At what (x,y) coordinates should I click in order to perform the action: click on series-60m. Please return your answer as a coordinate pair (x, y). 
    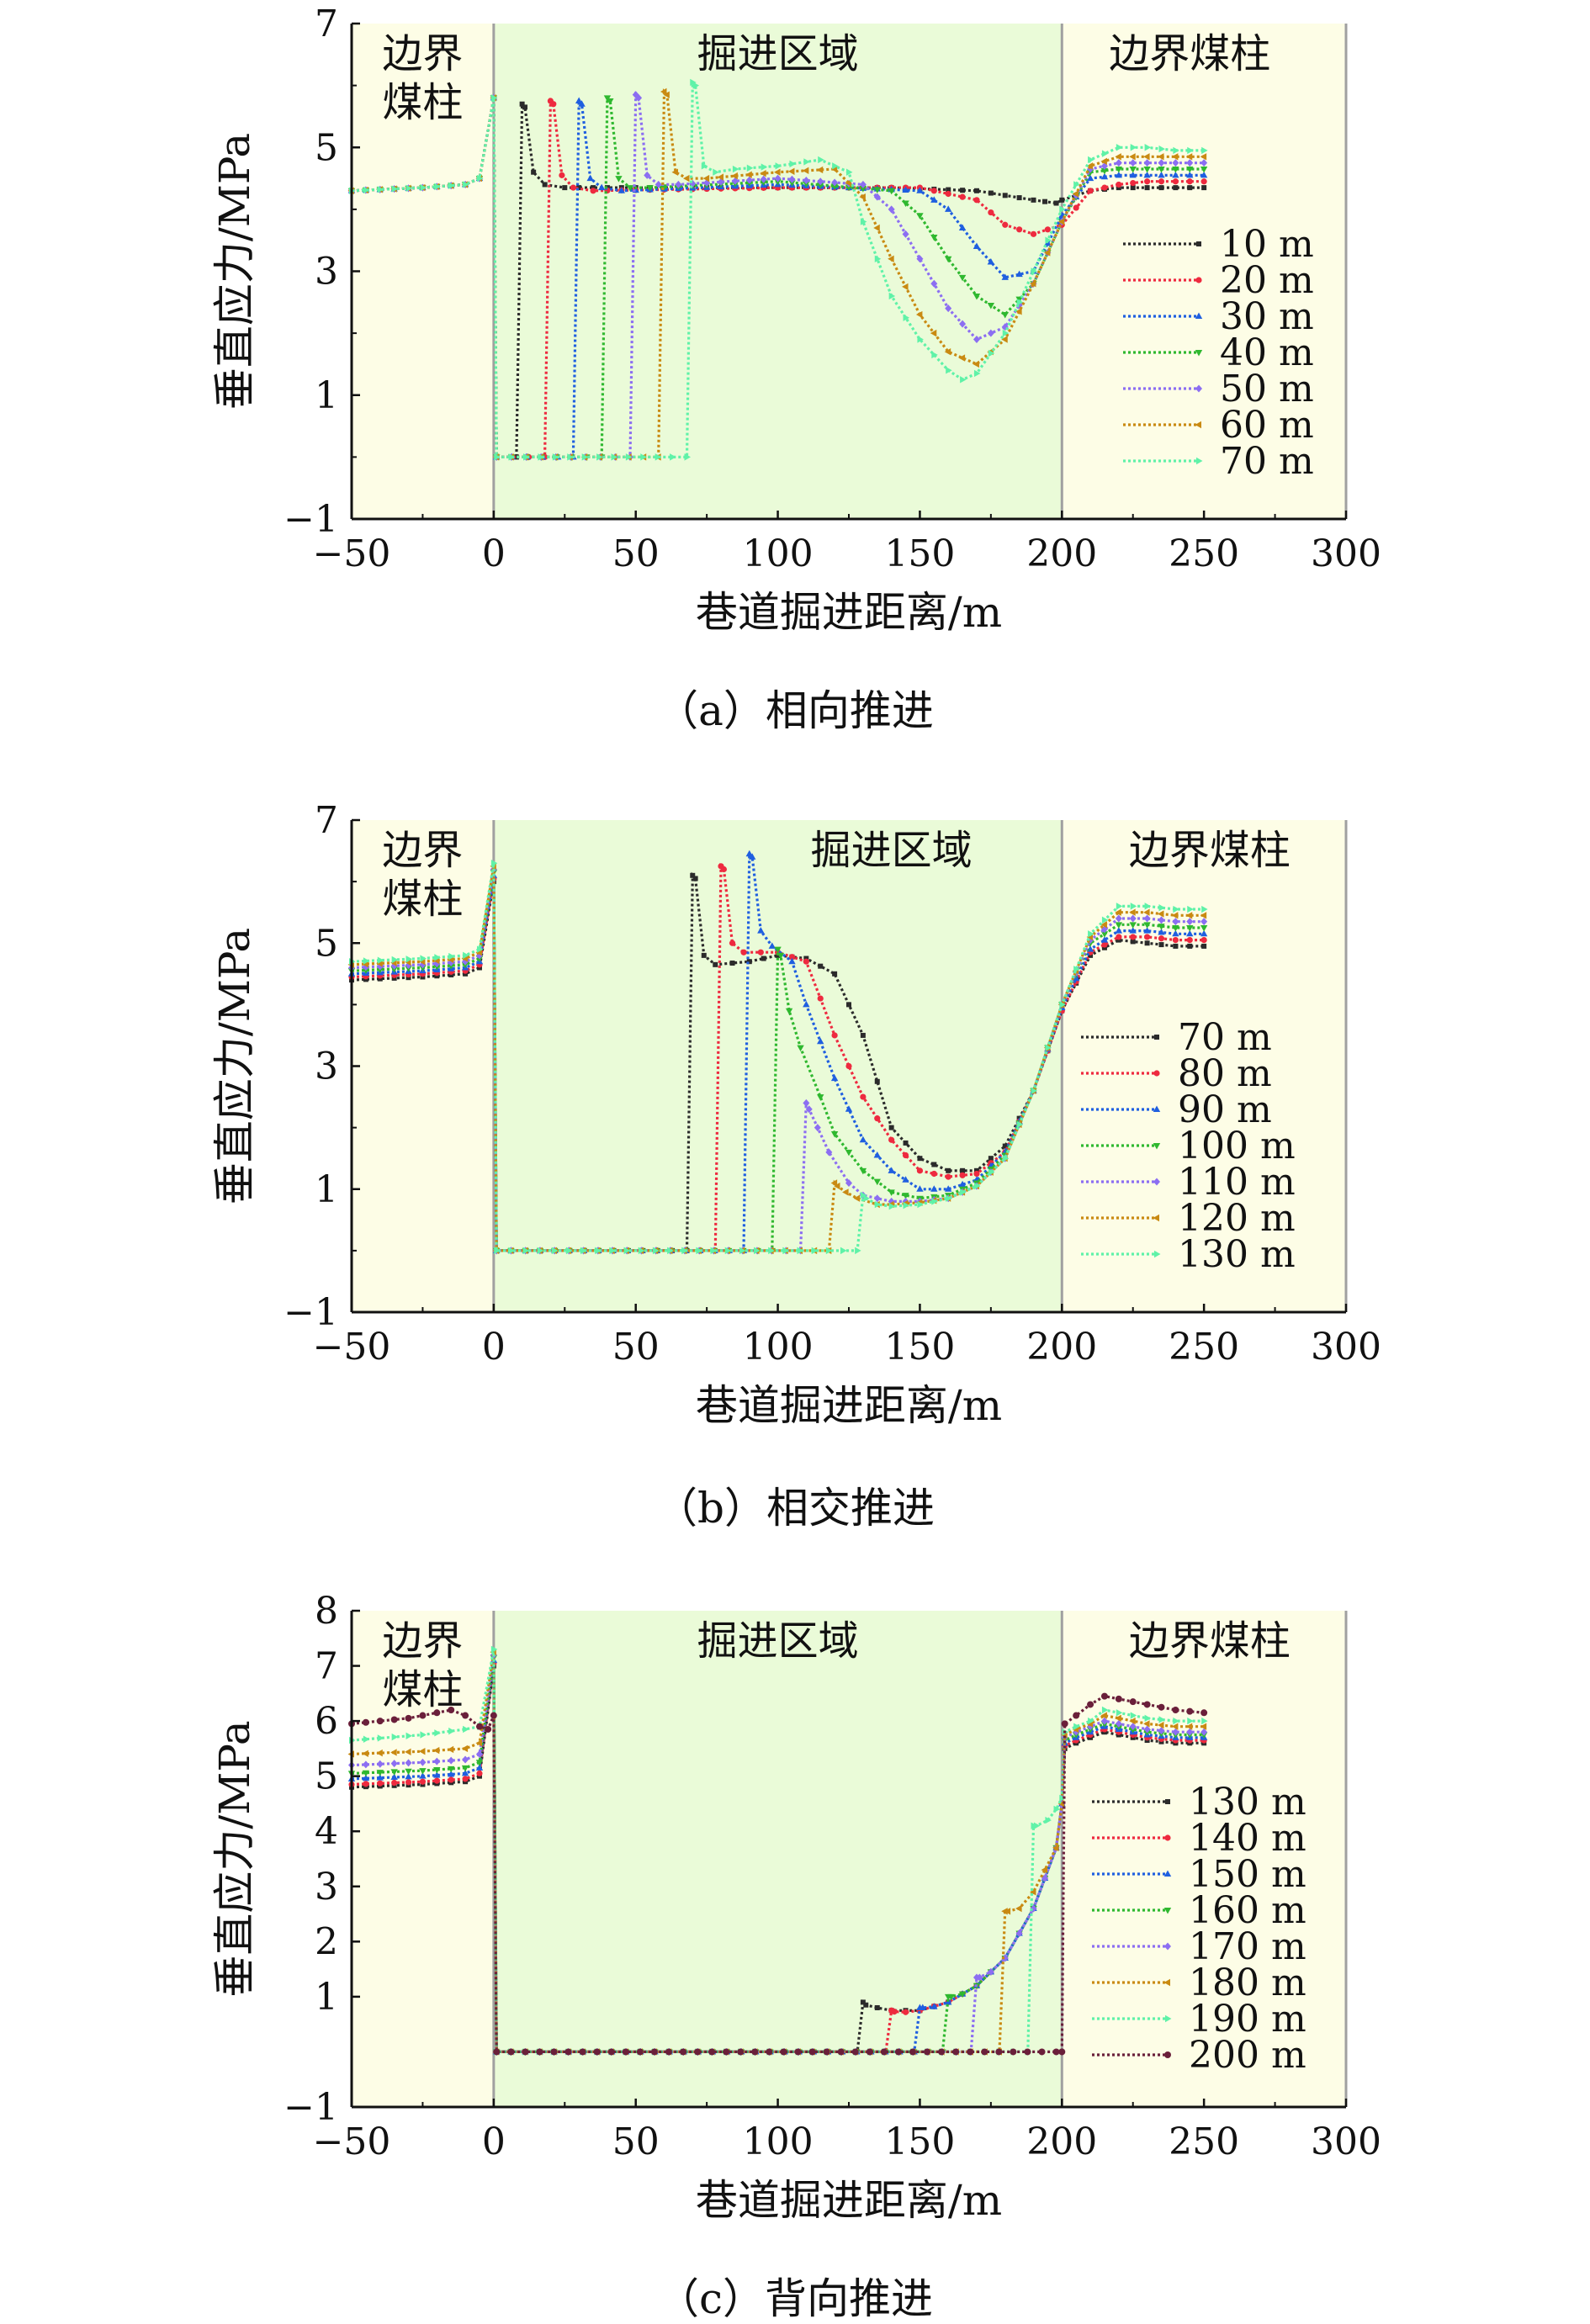
    Looking at the image, I should click on (777, 274).